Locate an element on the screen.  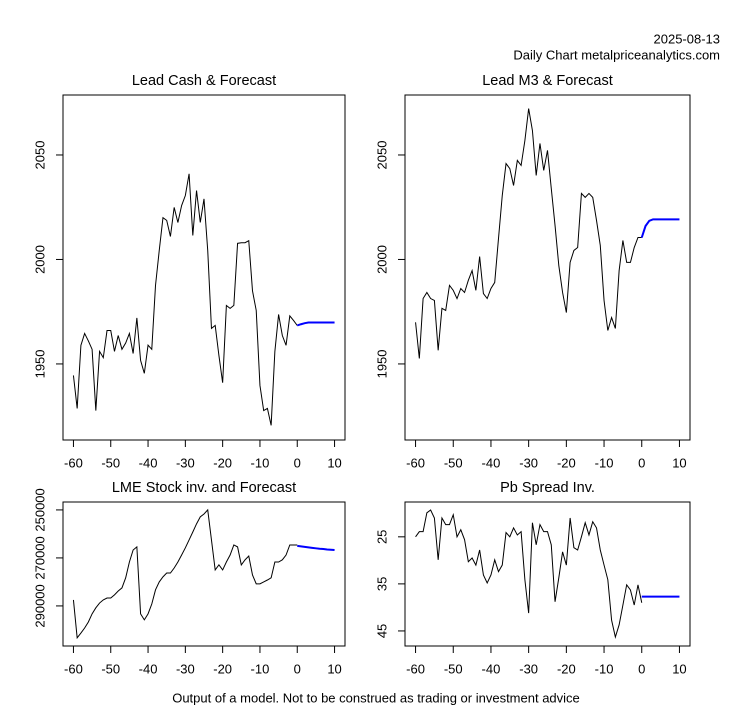
chart-title: Pb Spread Inv. is located at coordinates (547, 488).